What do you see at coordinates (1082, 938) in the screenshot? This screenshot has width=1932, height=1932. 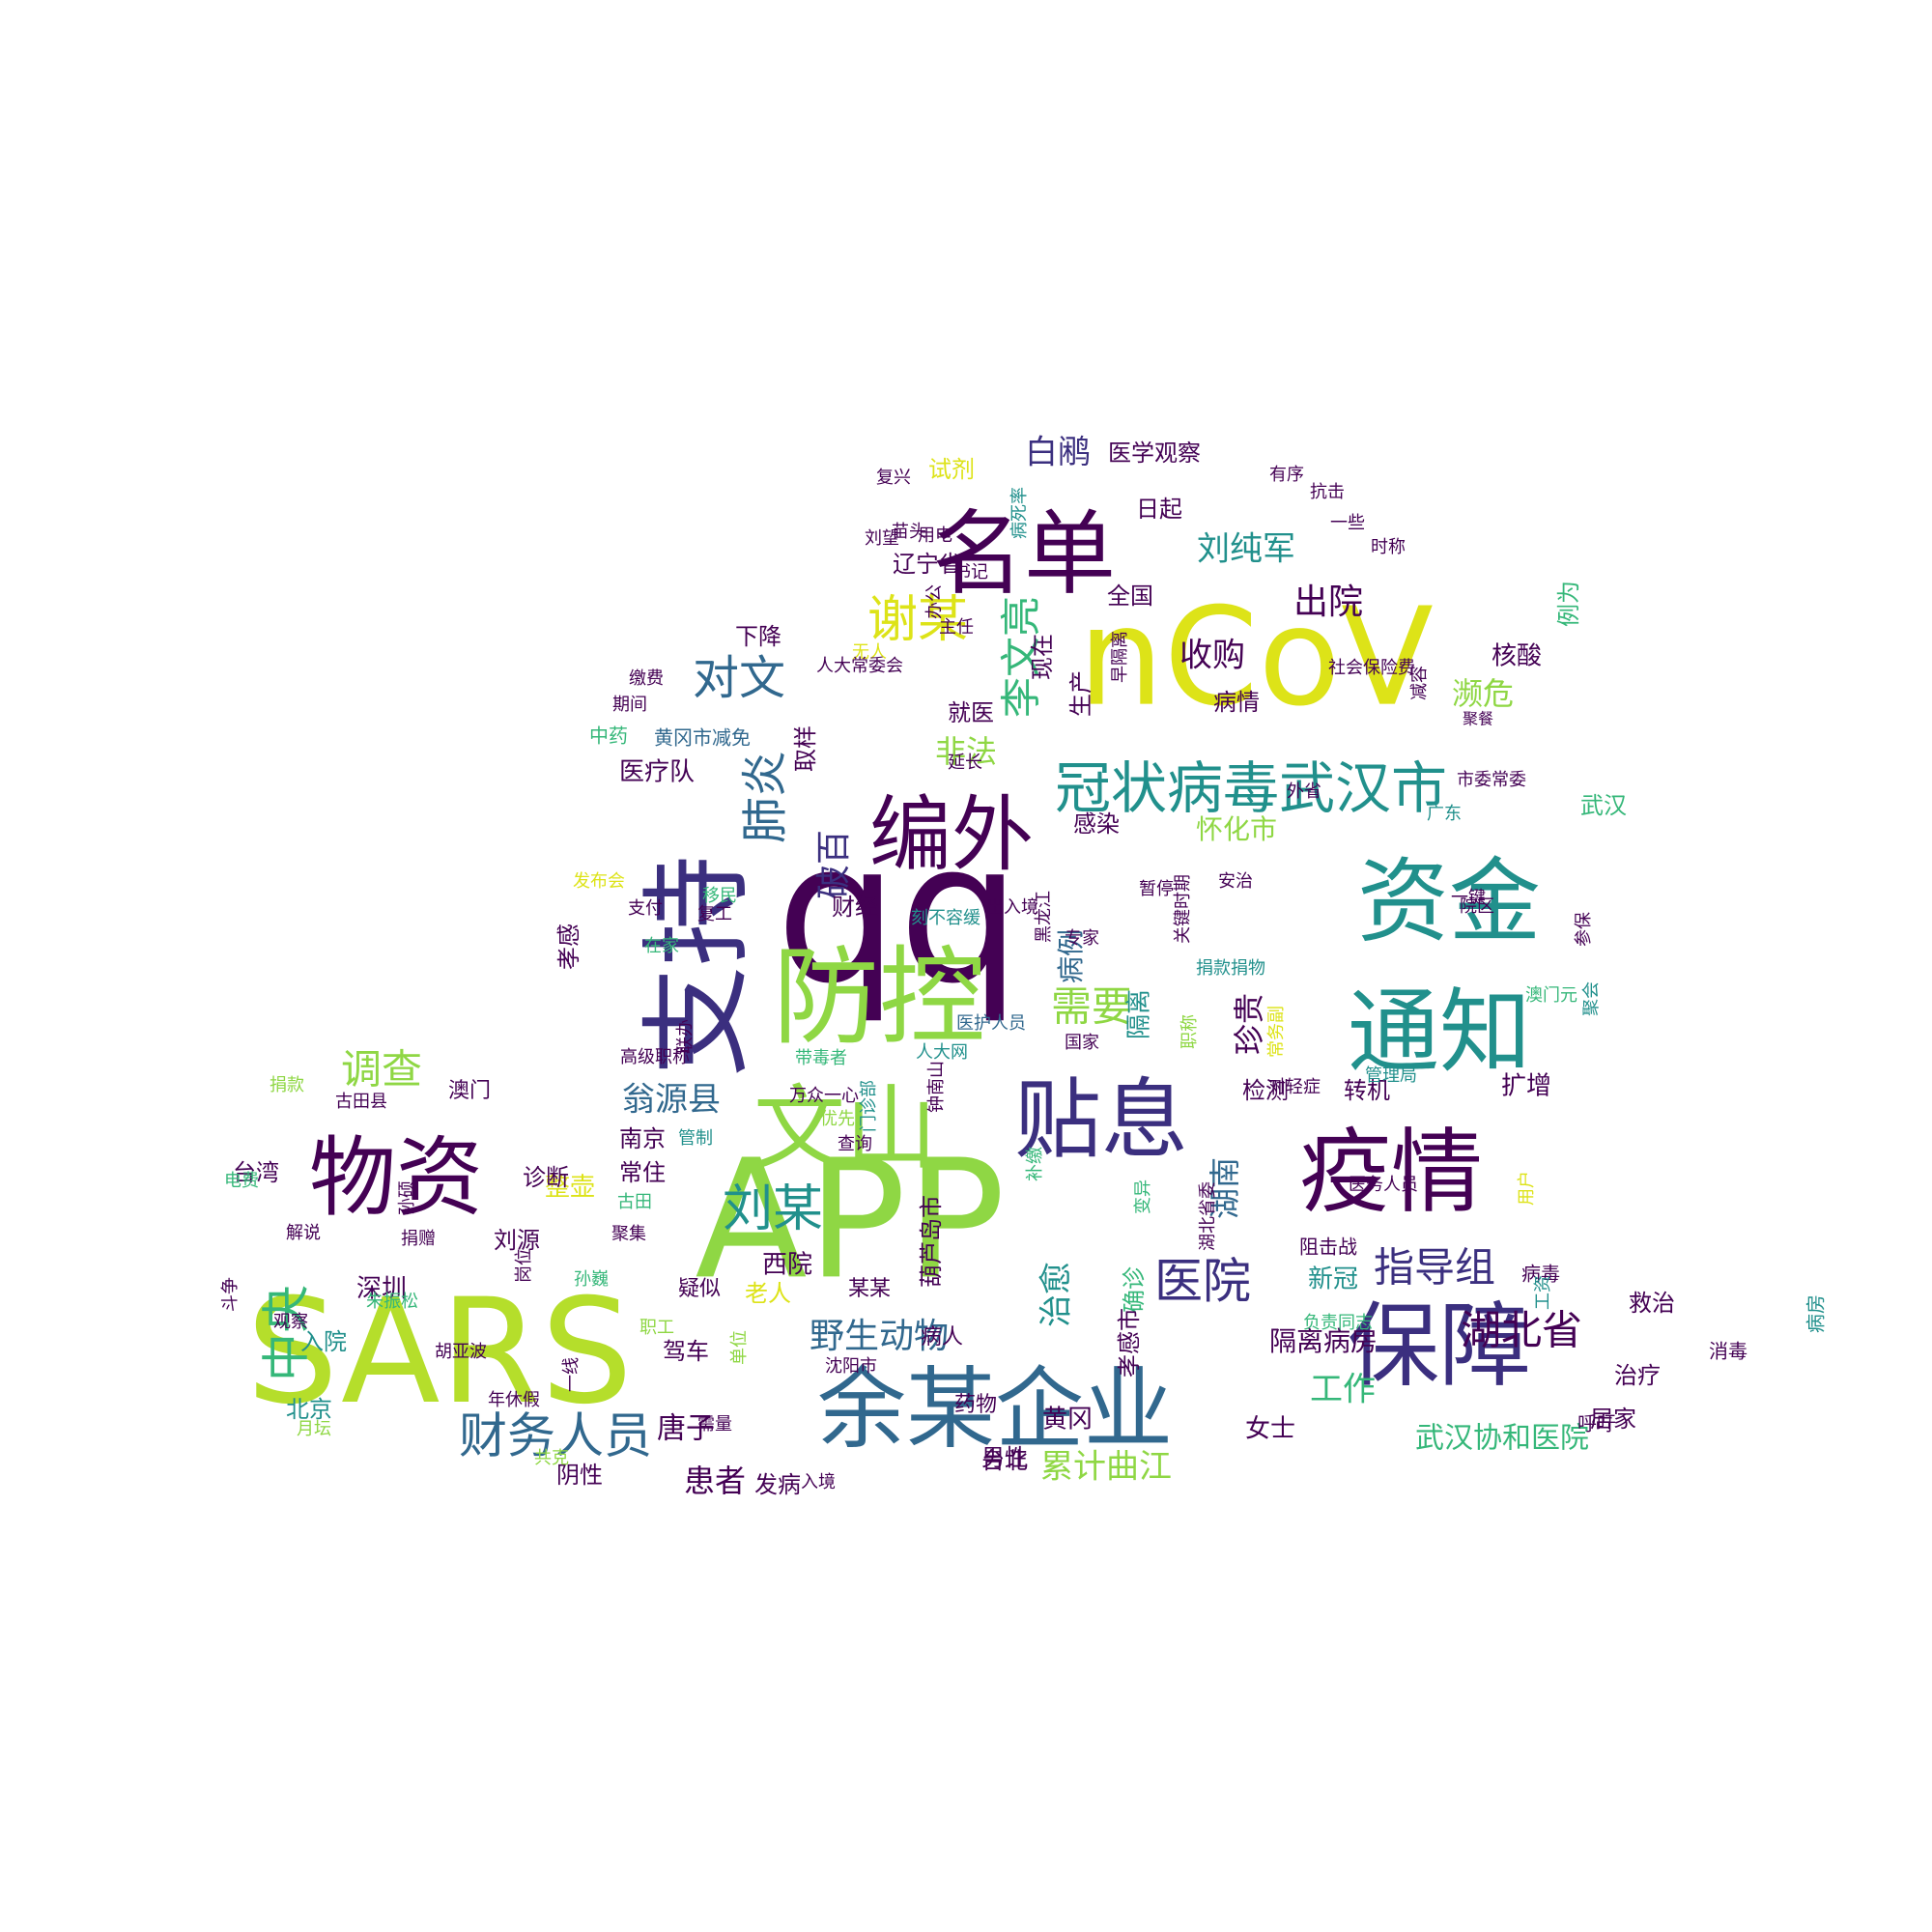 I see `word-156: 专家` at bounding box center [1082, 938].